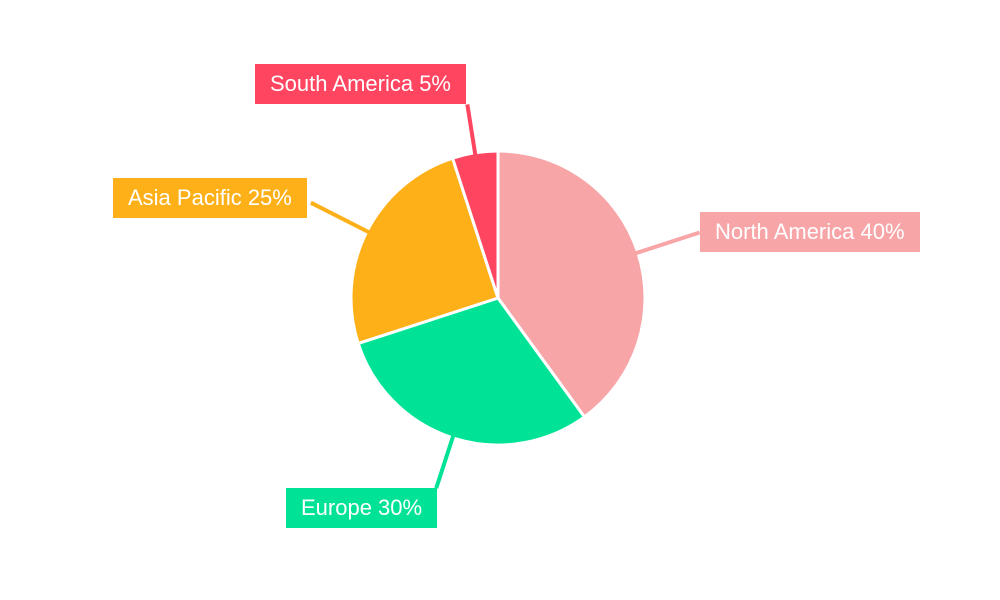 The image size is (1000, 600). I want to click on callout-south-america: South America 5%, so click(360, 84).